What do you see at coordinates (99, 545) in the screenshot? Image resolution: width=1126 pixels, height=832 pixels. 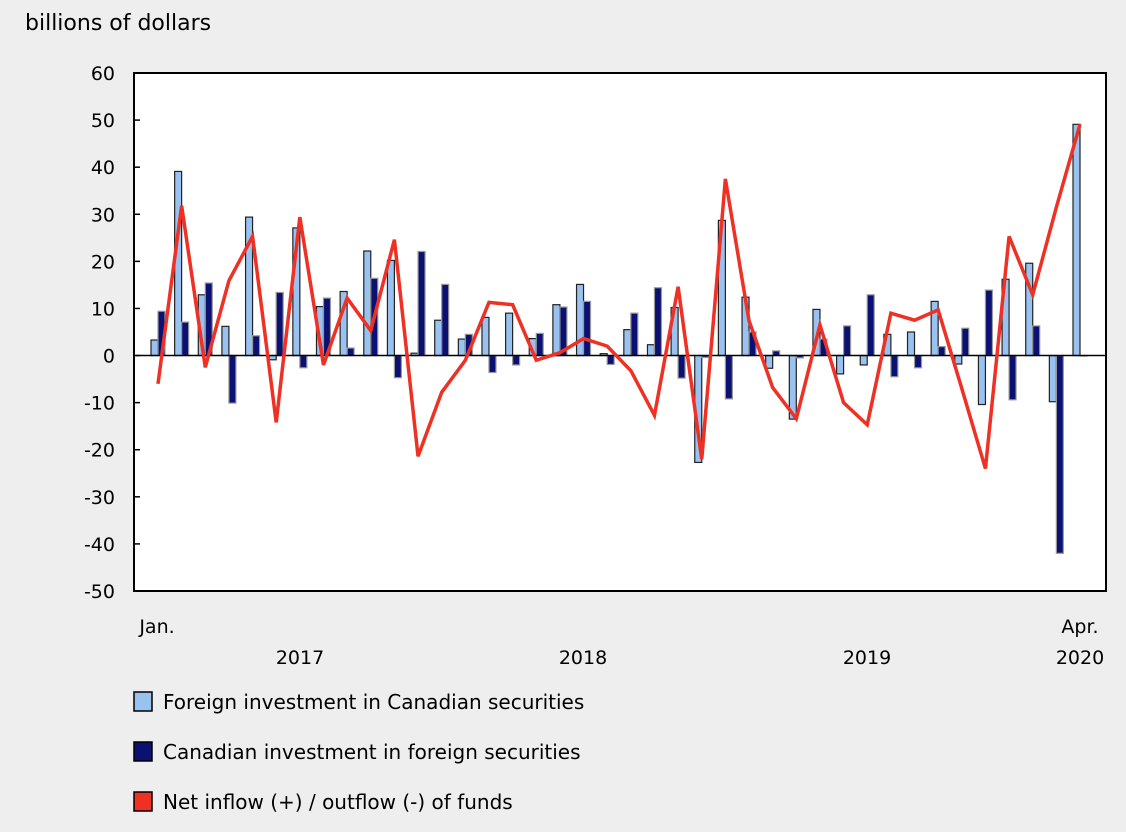 I see `y-tick-label: -40` at bounding box center [99, 545].